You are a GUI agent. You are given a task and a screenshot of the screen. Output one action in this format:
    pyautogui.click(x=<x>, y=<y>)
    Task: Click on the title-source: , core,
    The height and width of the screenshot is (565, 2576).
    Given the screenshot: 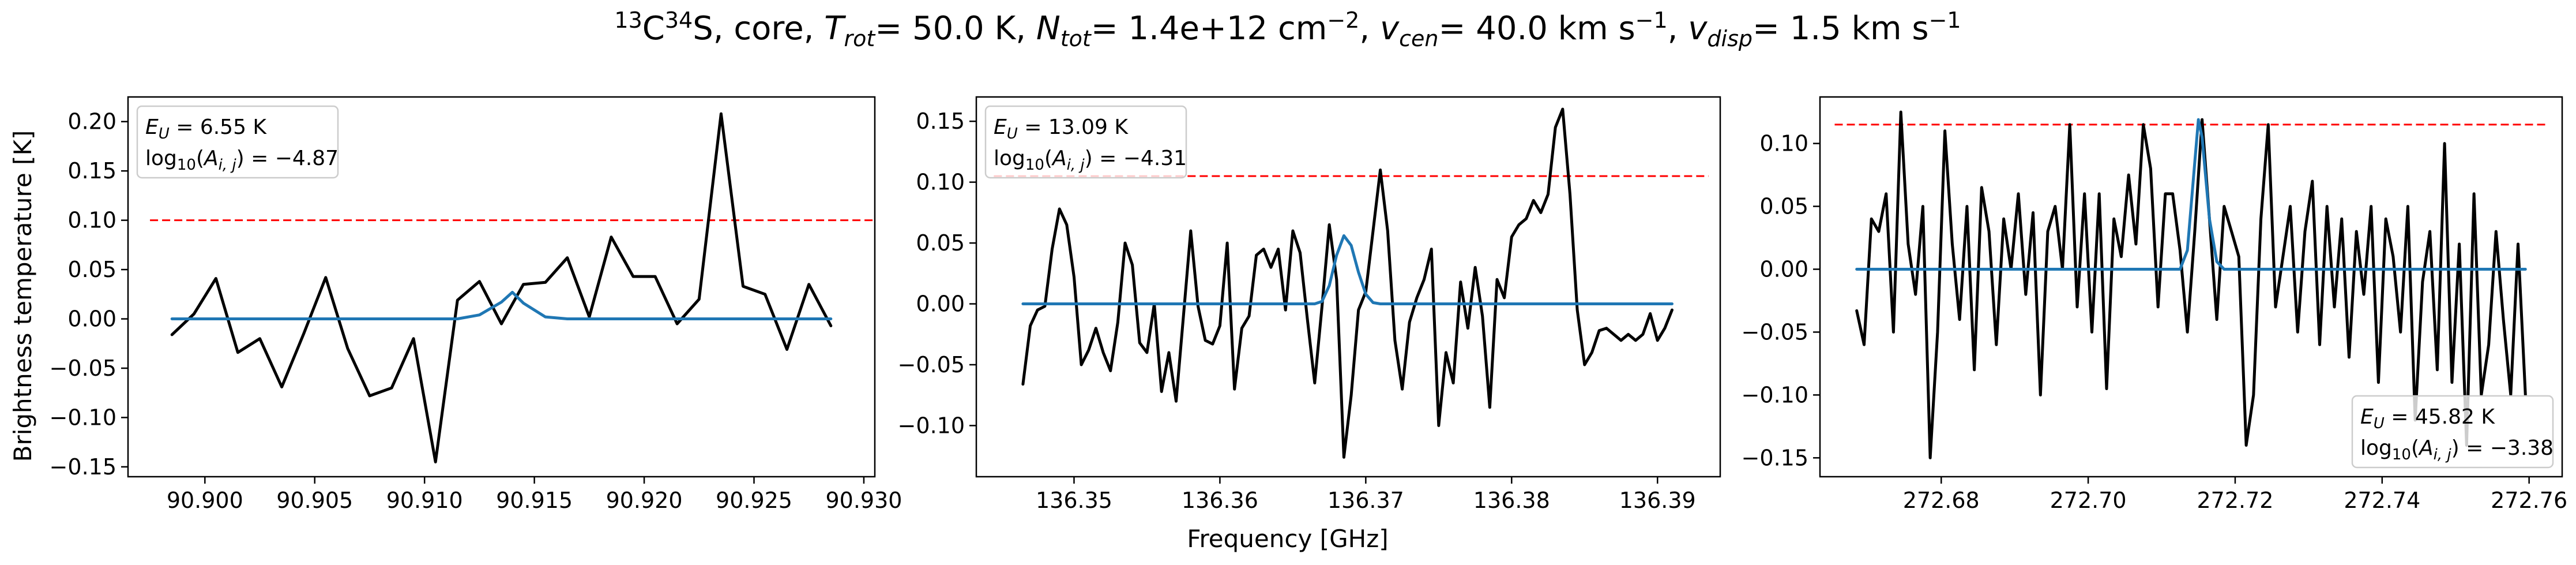 What is the action you would take?
    pyautogui.click(x=769, y=28)
    